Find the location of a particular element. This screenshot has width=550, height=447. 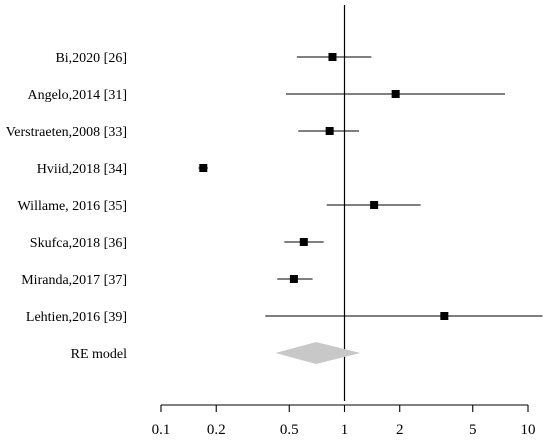

x-tick-label: 2 is located at coordinates (400, 430).